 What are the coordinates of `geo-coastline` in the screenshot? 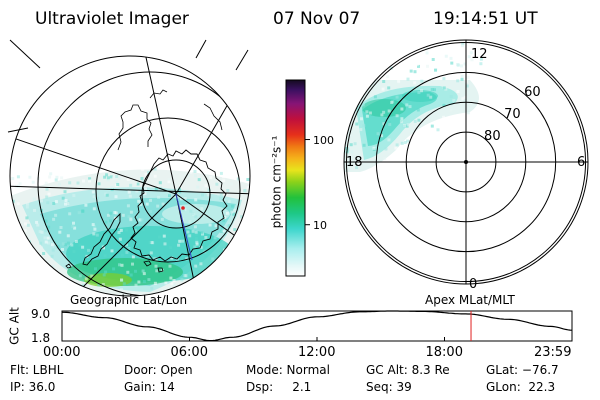 It's located at (179, 205).